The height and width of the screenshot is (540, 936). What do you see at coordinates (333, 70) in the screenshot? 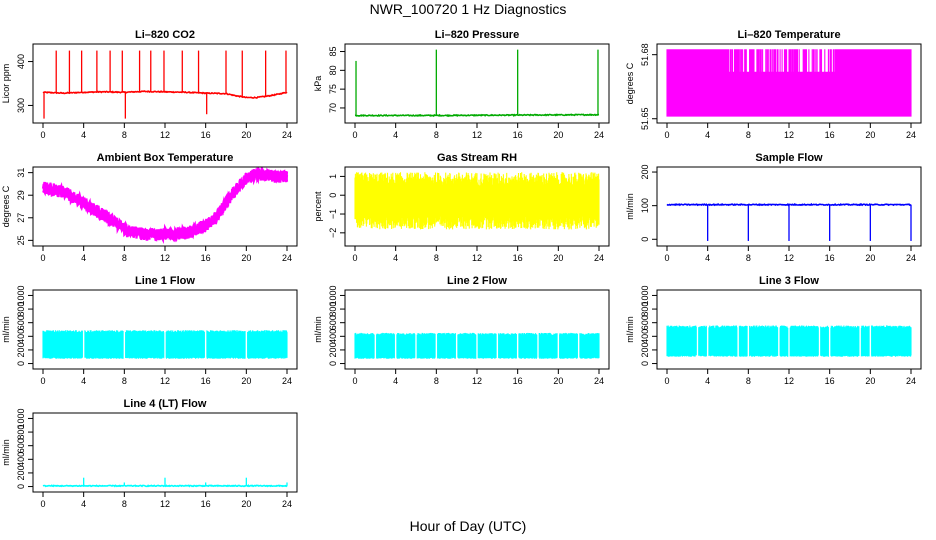
I see `y-tick-label: 80` at bounding box center [333, 70].